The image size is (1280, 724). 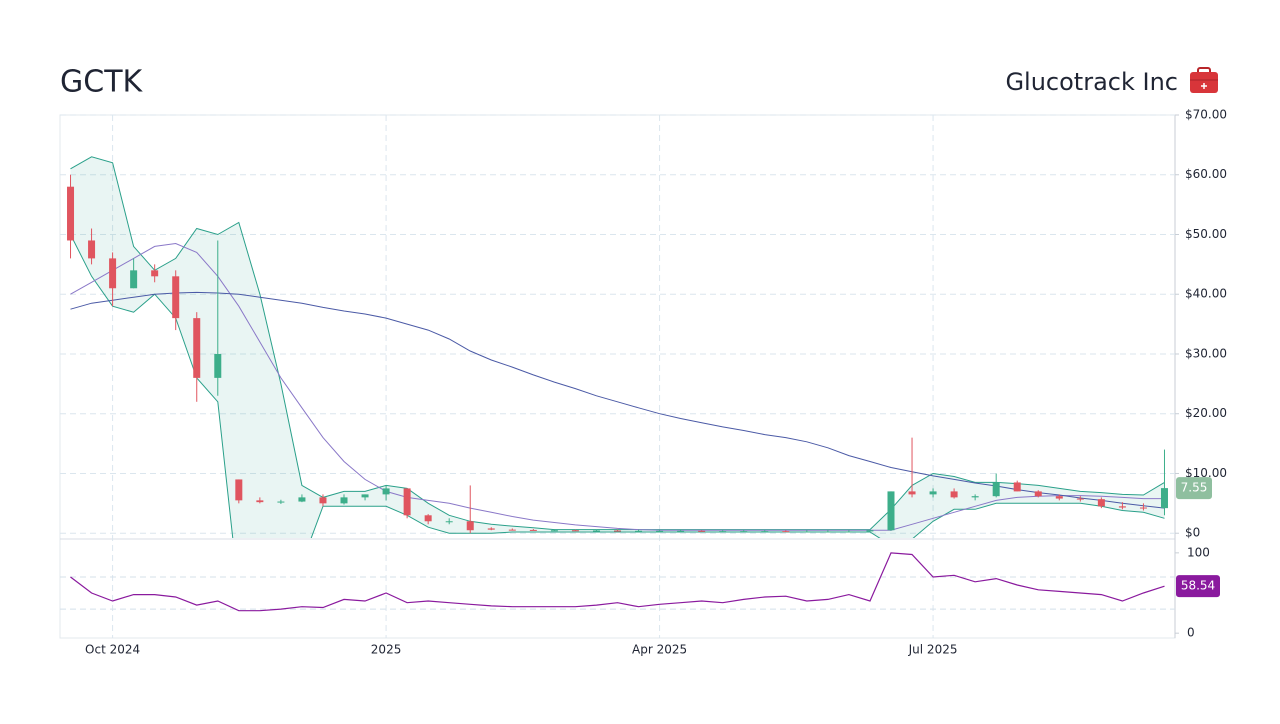 What do you see at coordinates (1206, 115) in the screenshot?
I see `y-tick-label: $70.00` at bounding box center [1206, 115].